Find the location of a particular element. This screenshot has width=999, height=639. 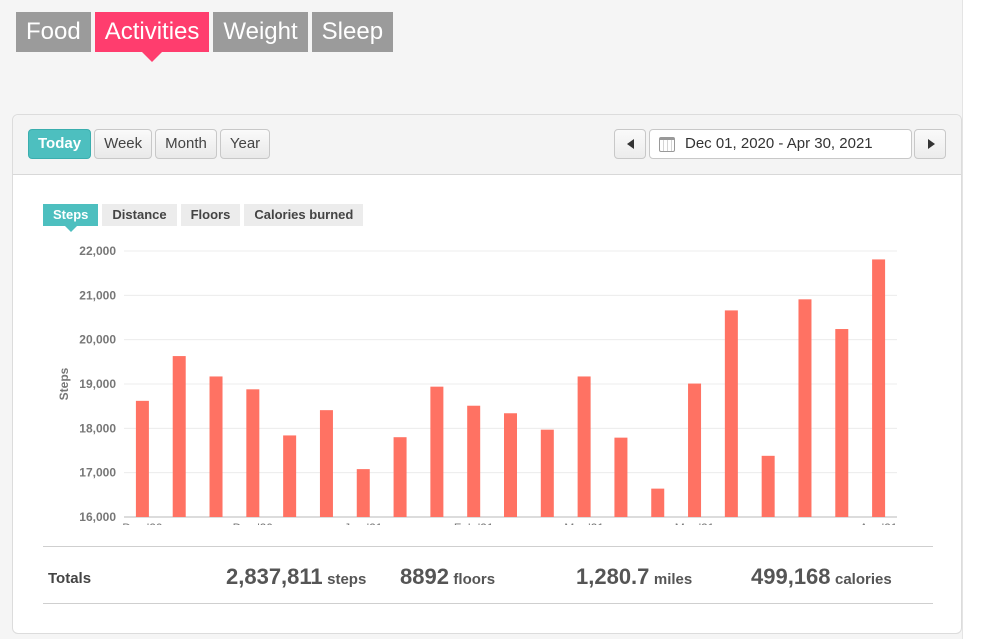

total-floors-value: 8892 is located at coordinates (424, 576).